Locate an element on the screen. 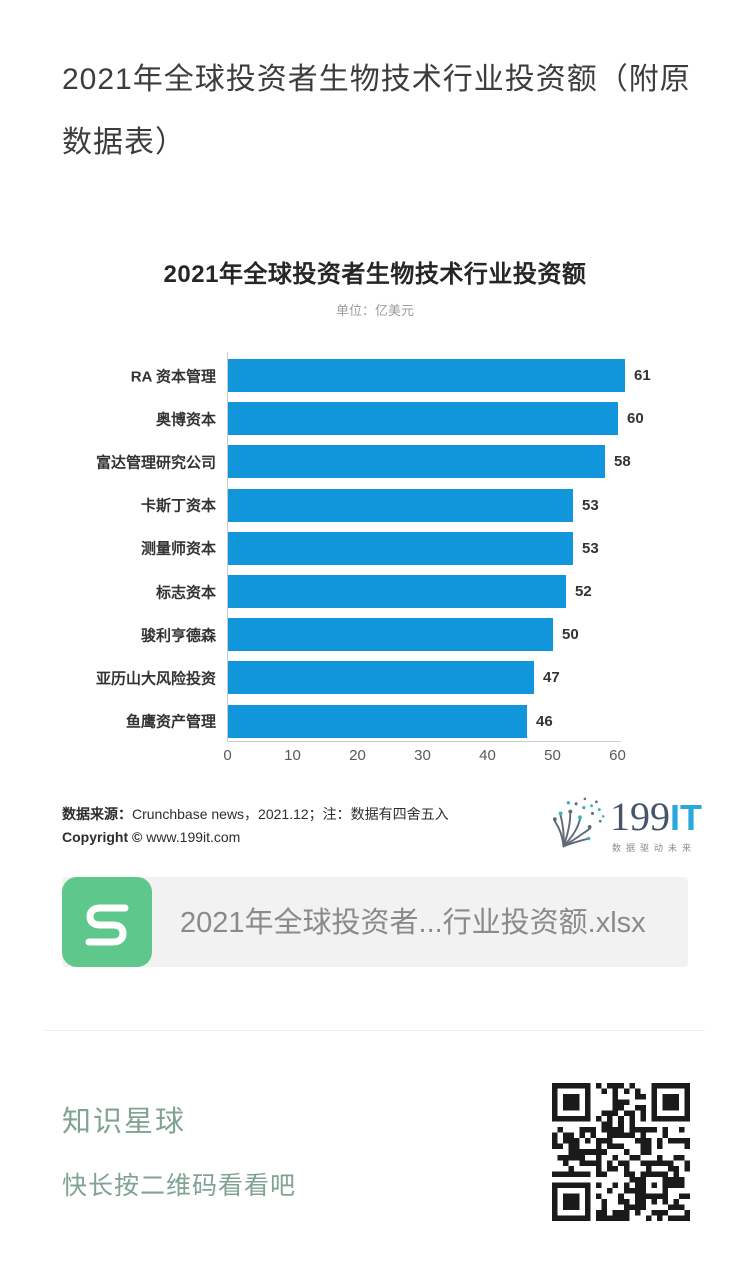 Image resolution: width=750 pixels, height=1273 pixels. chart-title: 2021年全球投资者生物技术行业投资额 is located at coordinates (375, 274).